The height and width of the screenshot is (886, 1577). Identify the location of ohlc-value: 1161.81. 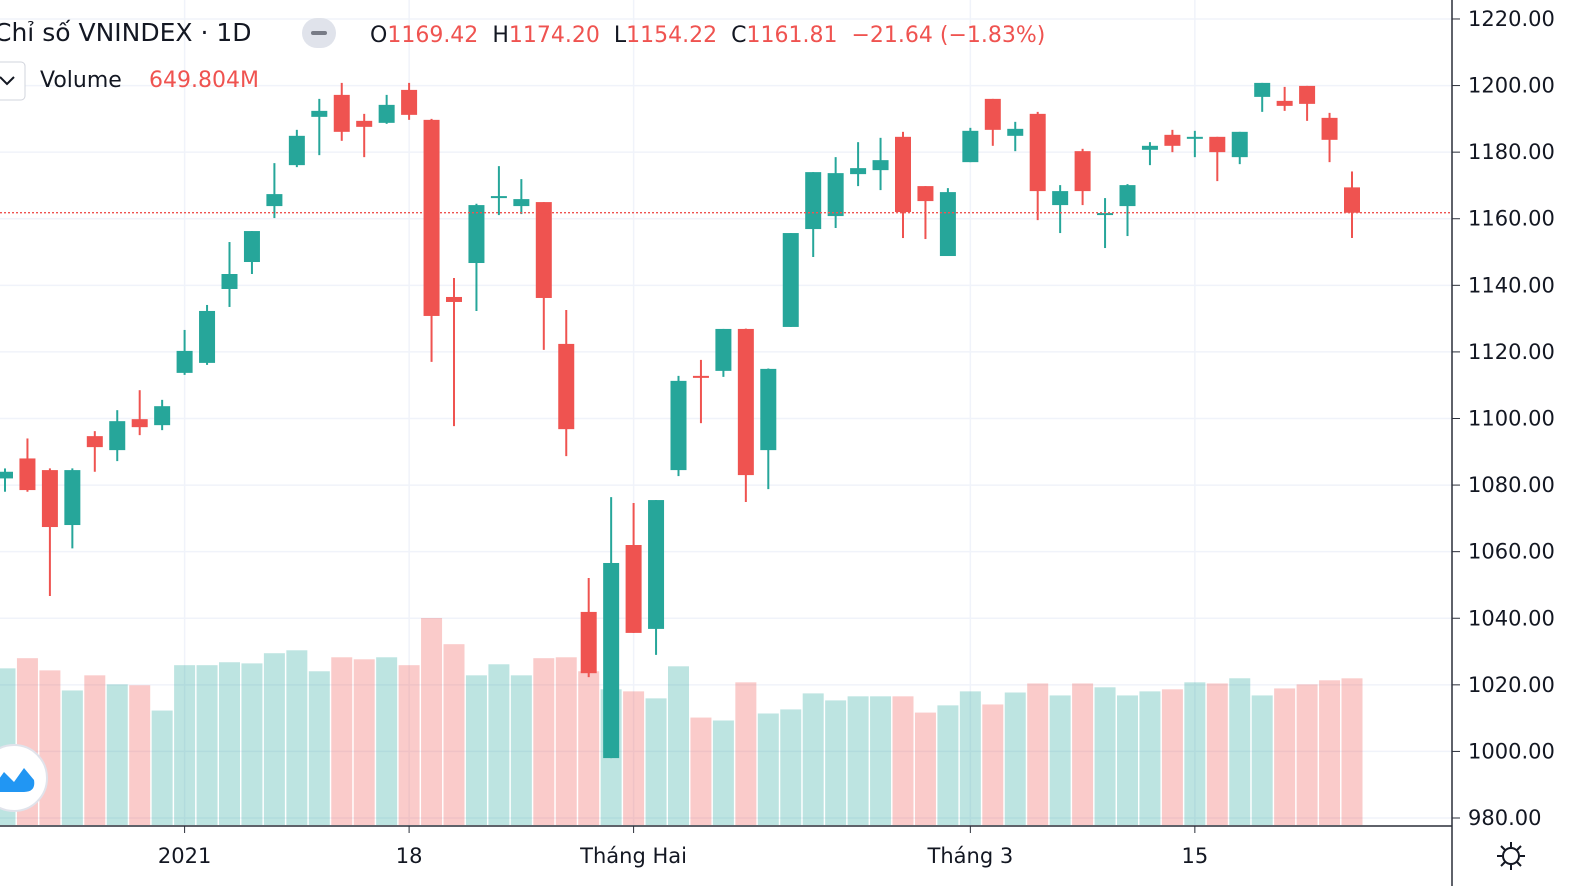
(791, 35).